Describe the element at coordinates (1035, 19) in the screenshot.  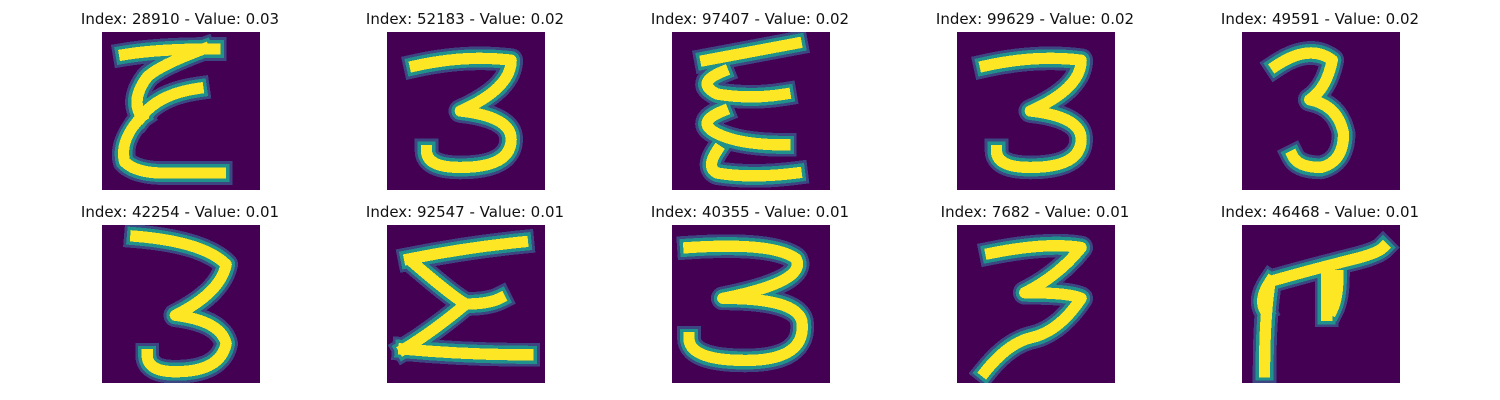
I see `panel-title: Index: 99629 - Value: 0.02` at that location.